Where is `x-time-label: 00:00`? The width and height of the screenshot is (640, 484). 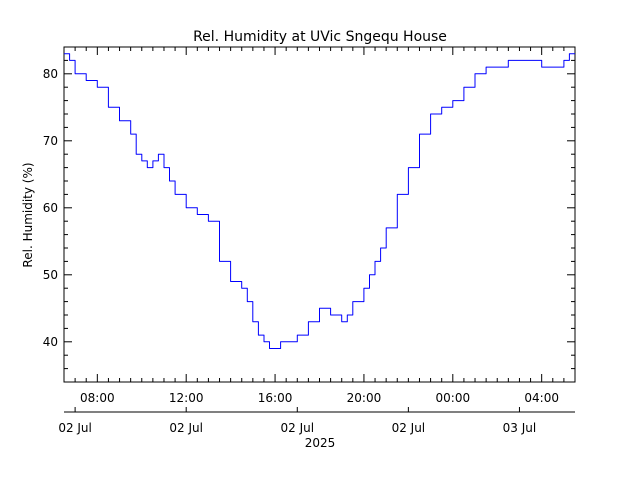
x-time-label: 00:00 is located at coordinates (453, 398).